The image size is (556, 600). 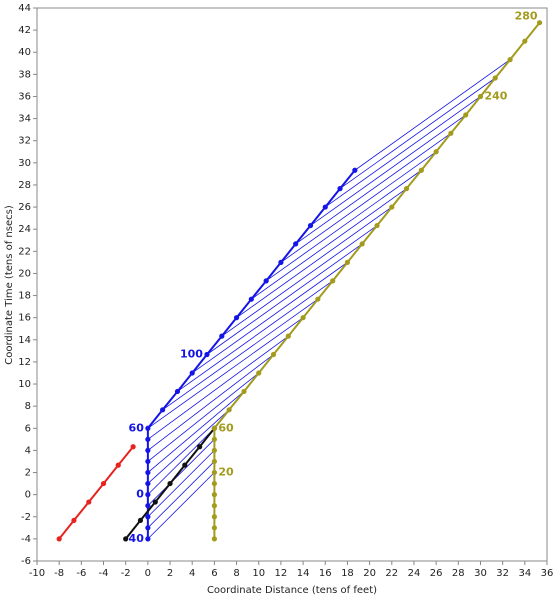 I want to click on x-axis-title: Coordinate Distance (tens of feet), so click(x=292, y=590).